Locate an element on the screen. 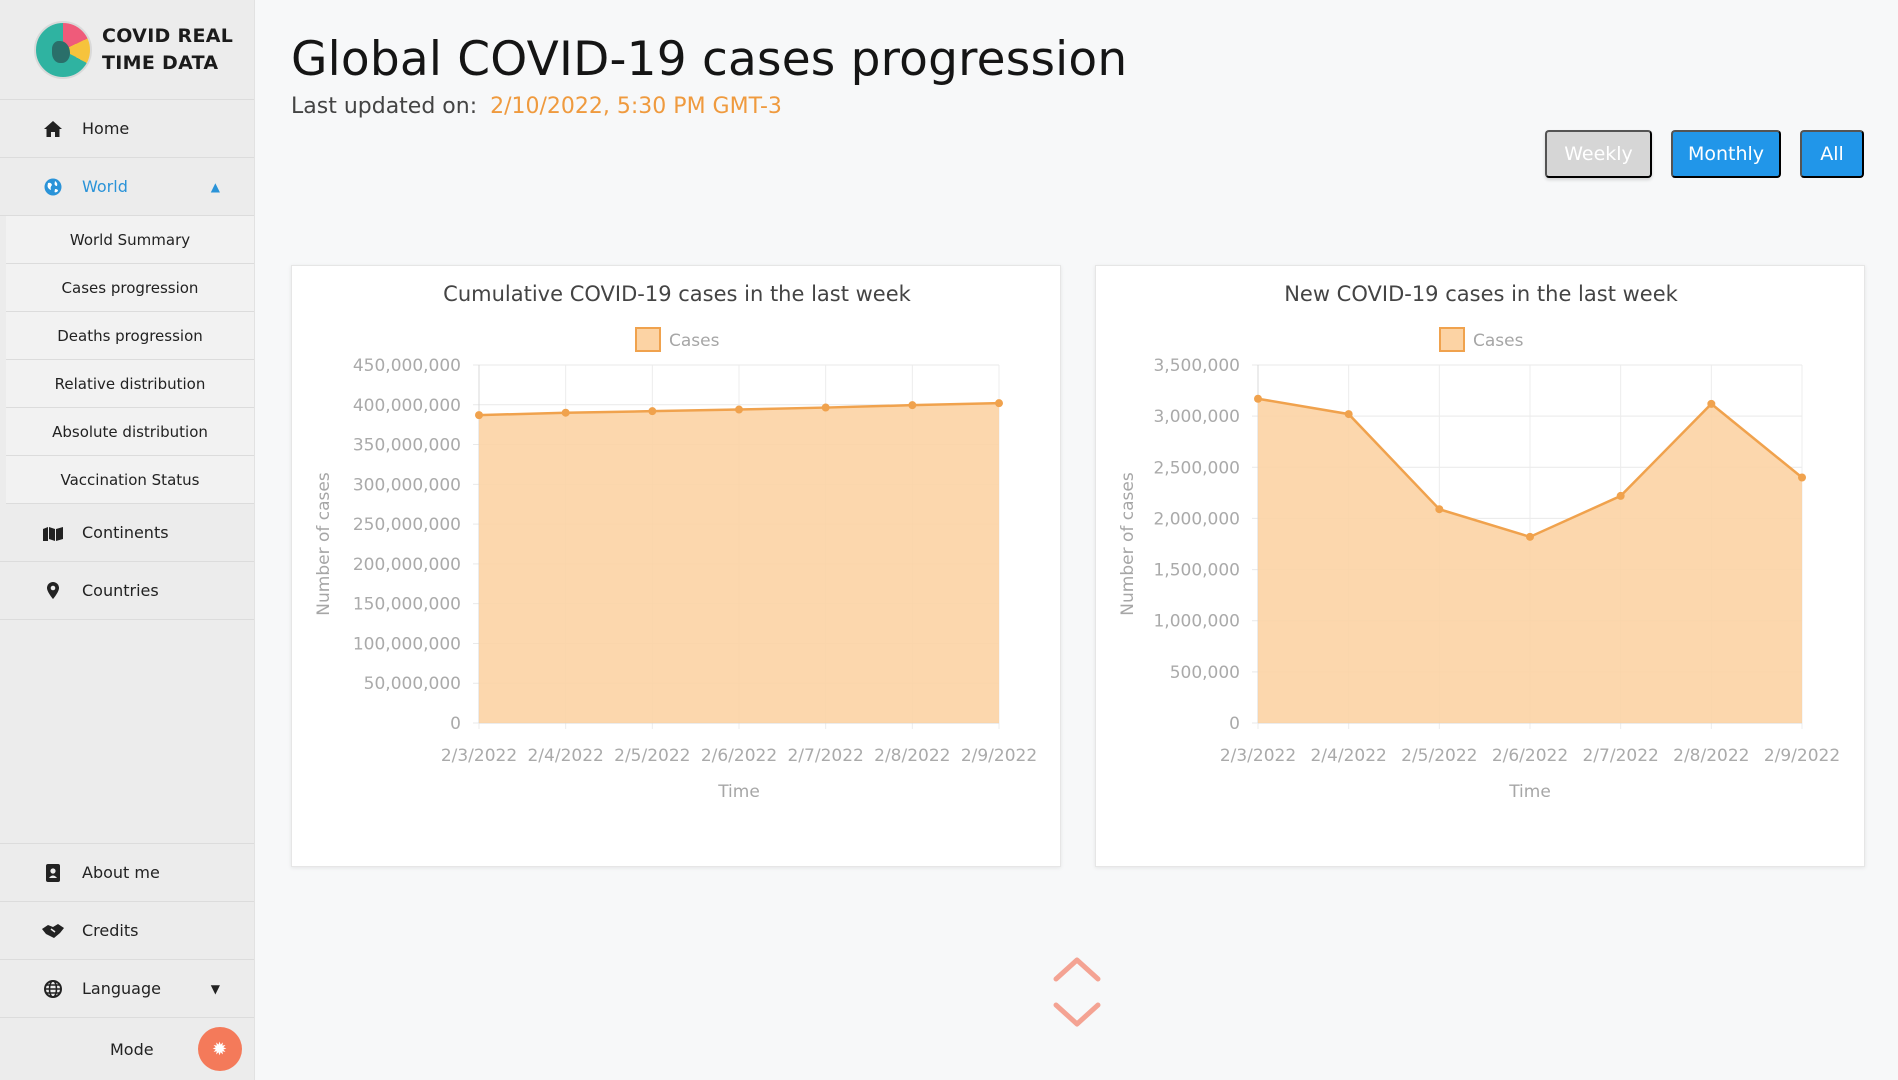  x-axis-label: Time is located at coordinates (1529, 792).